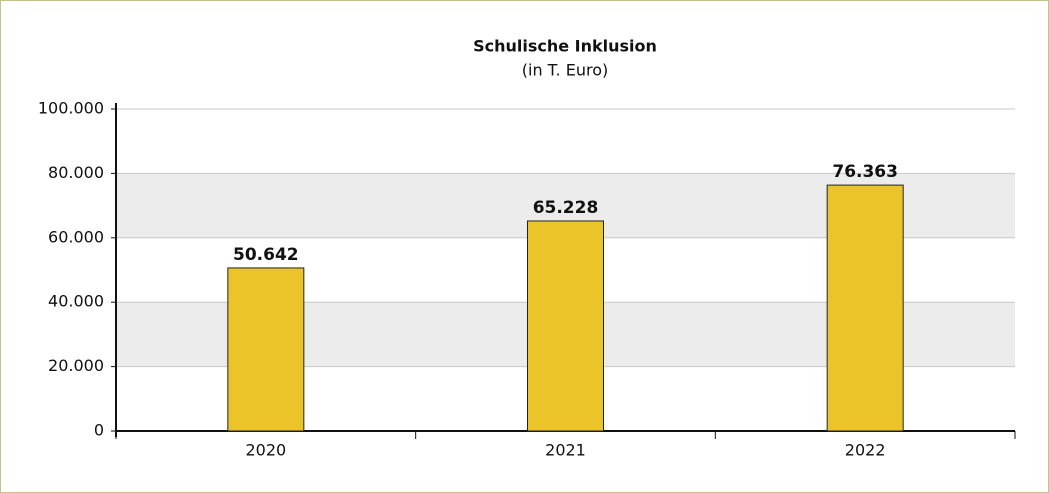  What do you see at coordinates (71, 108) in the screenshot?
I see `y-tick-label: 100.000` at bounding box center [71, 108].